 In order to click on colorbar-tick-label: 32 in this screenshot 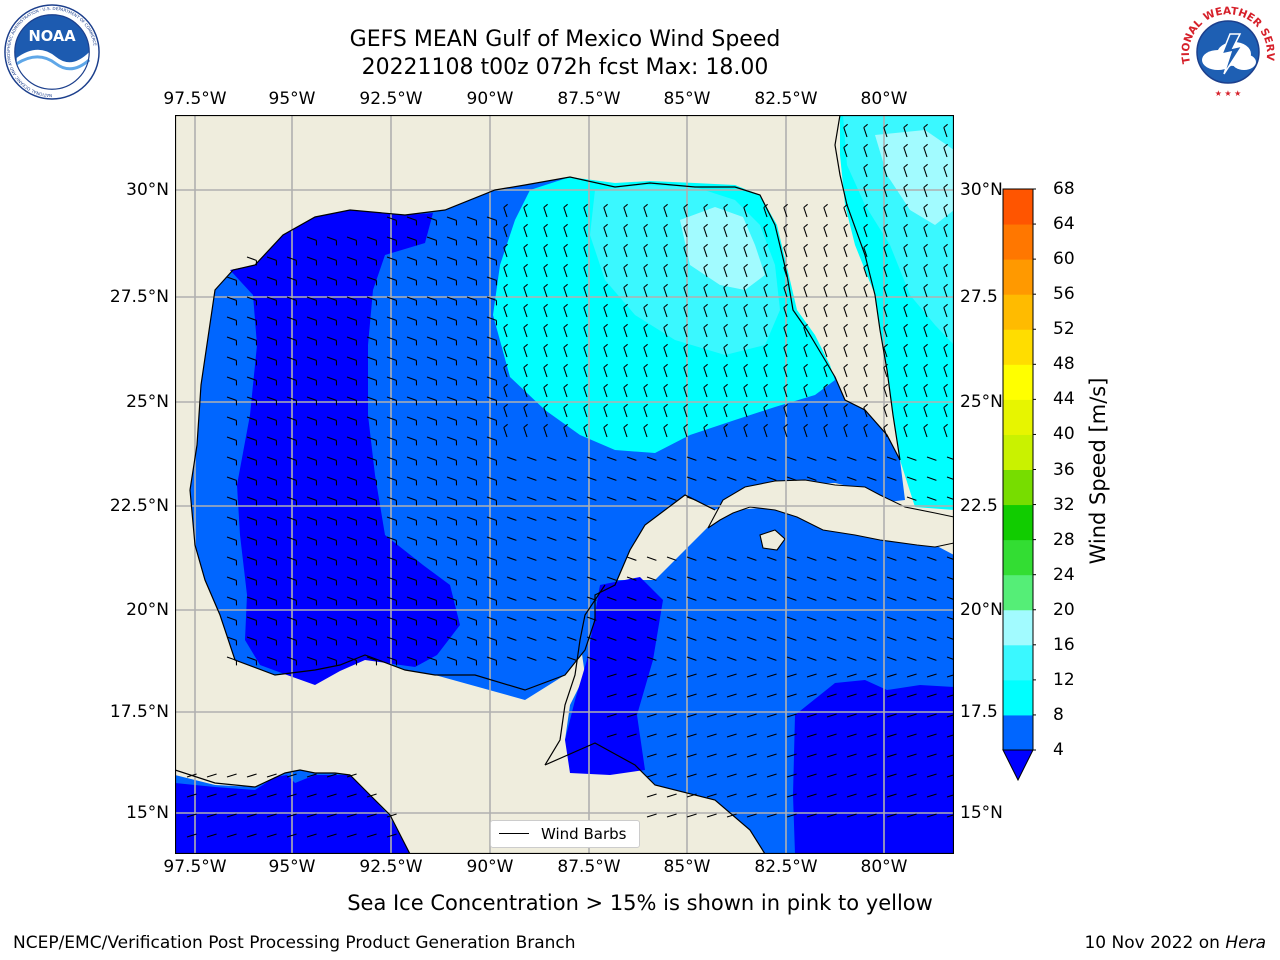, I will do `click(1064, 504)`.